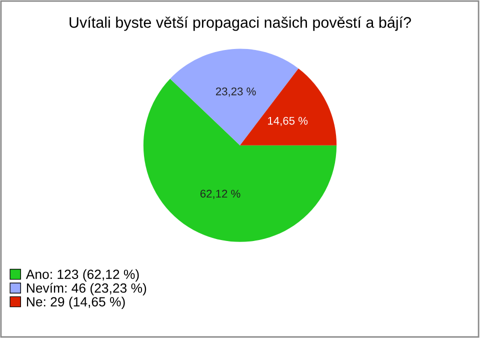 This screenshot has width=480, height=338. Describe the element at coordinates (82, 275) in the screenshot. I see `legend-label: Ano: 123 (62,12 %)` at that location.